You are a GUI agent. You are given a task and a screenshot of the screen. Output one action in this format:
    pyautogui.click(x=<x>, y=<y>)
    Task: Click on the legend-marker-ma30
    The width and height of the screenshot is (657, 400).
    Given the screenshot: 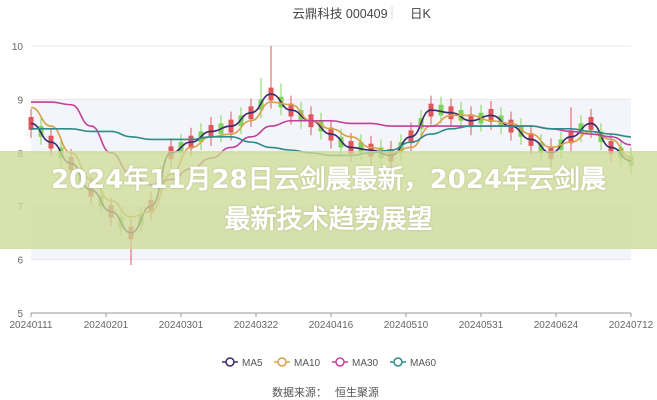 What is the action you would take?
    pyautogui.click(x=340, y=362)
    